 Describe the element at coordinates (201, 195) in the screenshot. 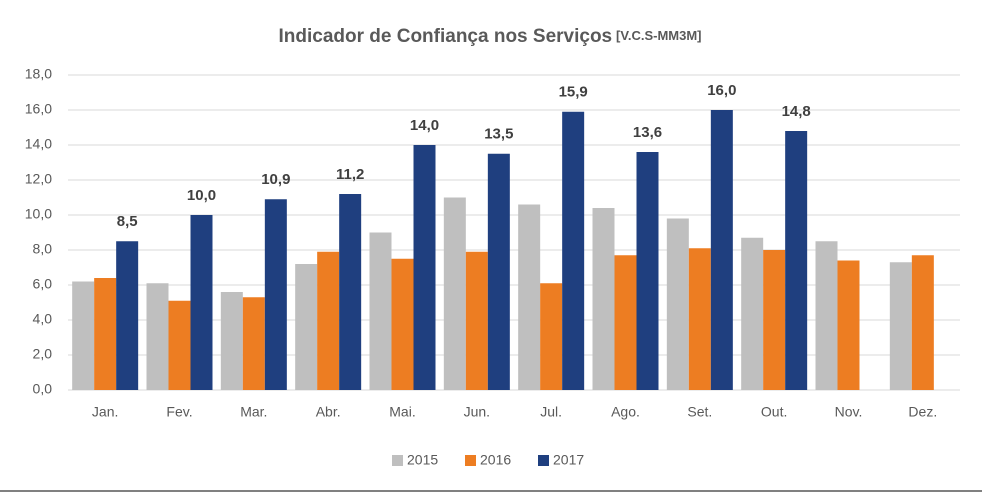

I see `data-label: 10,0` at that location.